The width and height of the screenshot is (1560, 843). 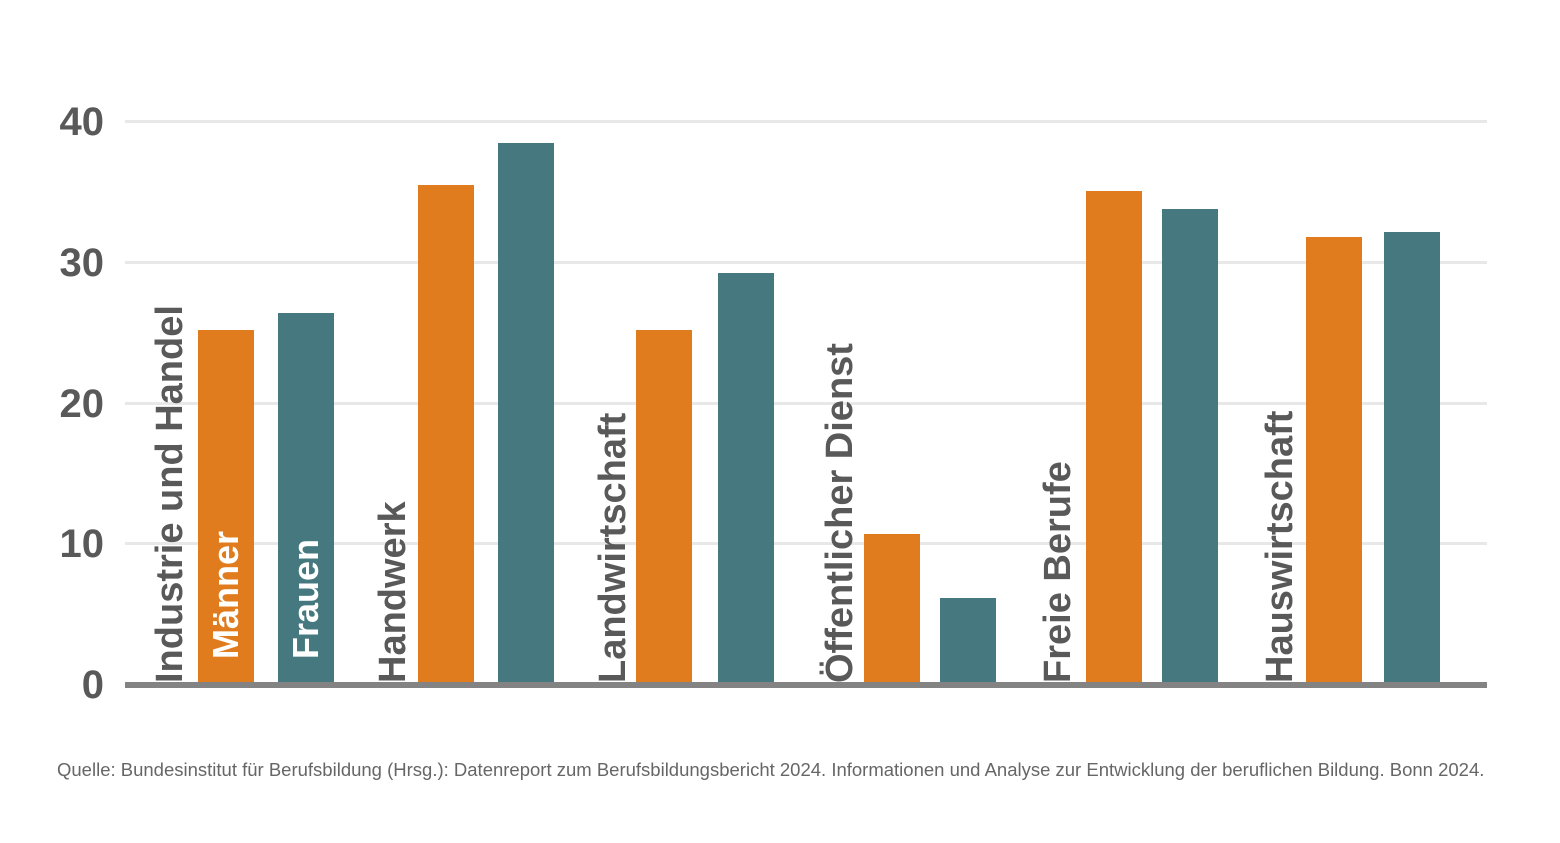 What do you see at coordinates (1114, 437) in the screenshot?
I see `bar-männer-4` at bounding box center [1114, 437].